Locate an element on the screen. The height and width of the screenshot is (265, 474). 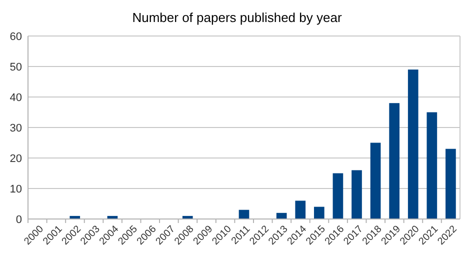
y-tick-label: 50 is located at coordinates (16, 67).